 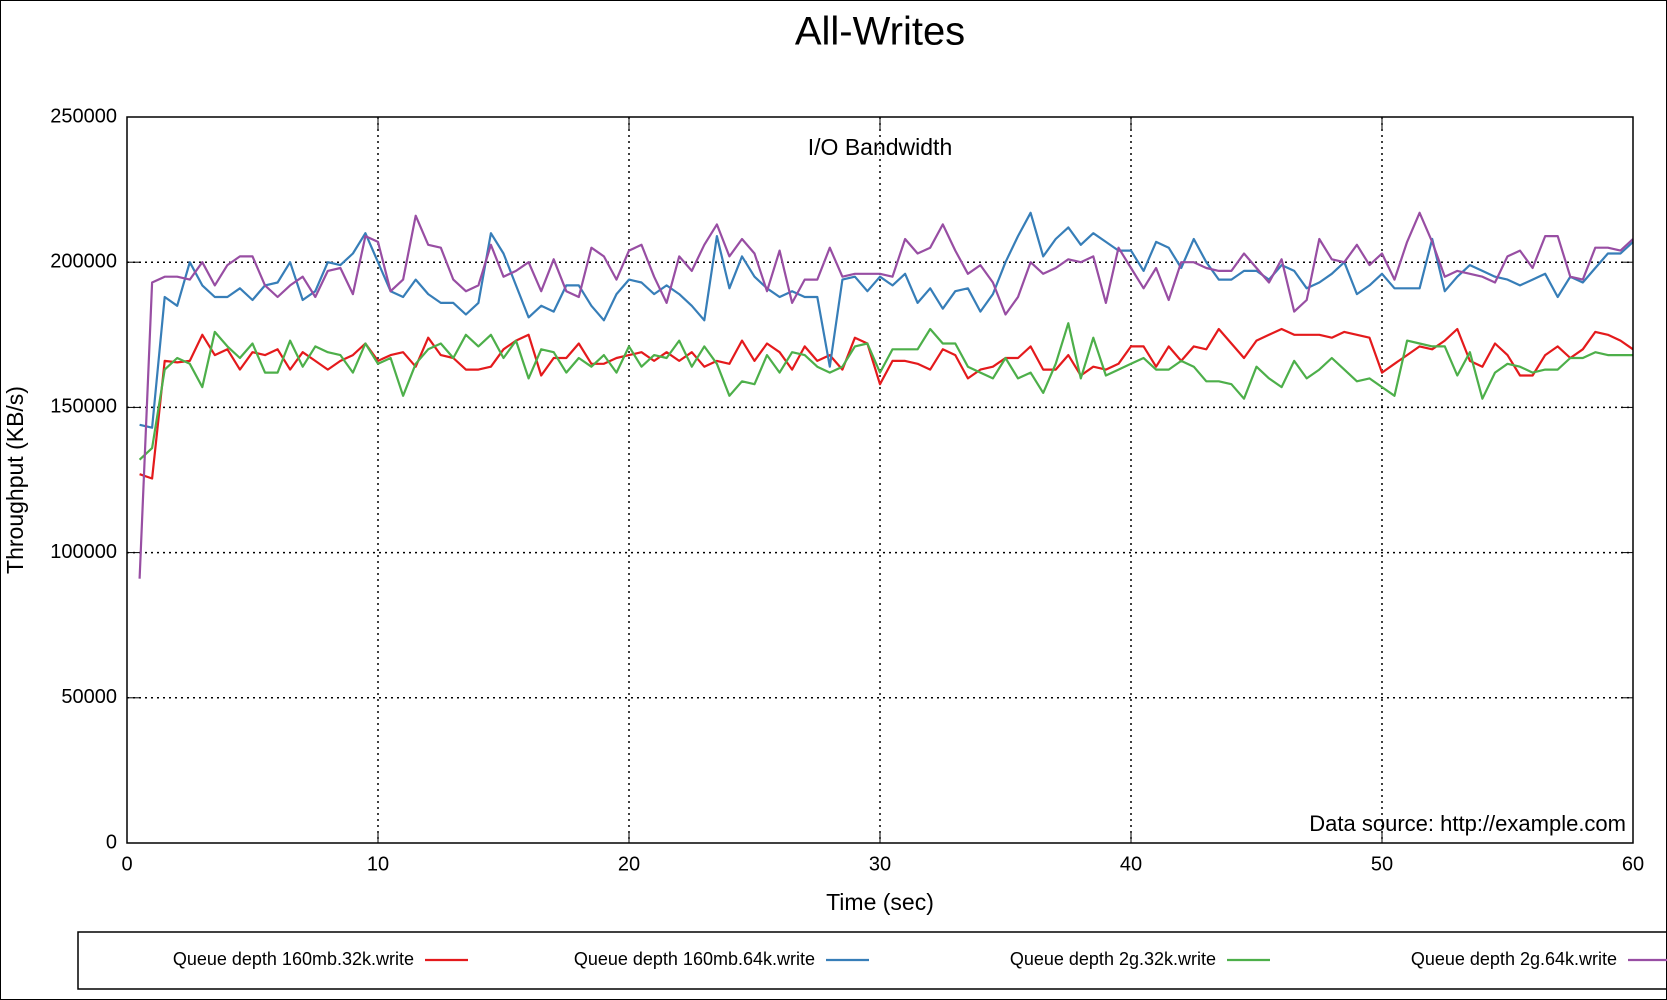 I want to click on x-tick-label: 10, so click(x=378, y=864).